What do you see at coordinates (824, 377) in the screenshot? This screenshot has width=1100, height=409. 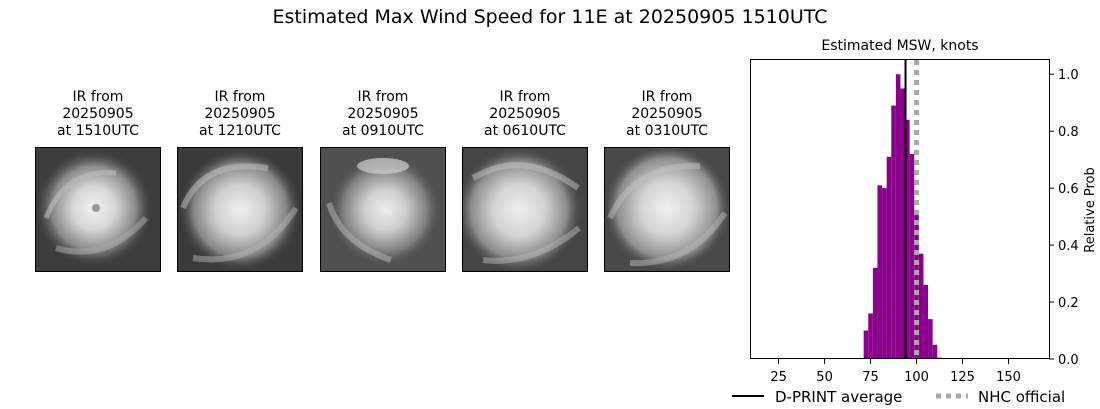 I see `x-tick-label: 50` at bounding box center [824, 377].